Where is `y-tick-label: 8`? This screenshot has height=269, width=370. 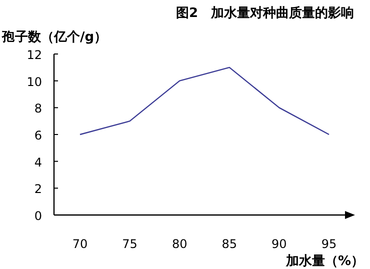 y-tick-label: 8 is located at coordinates (38, 109).